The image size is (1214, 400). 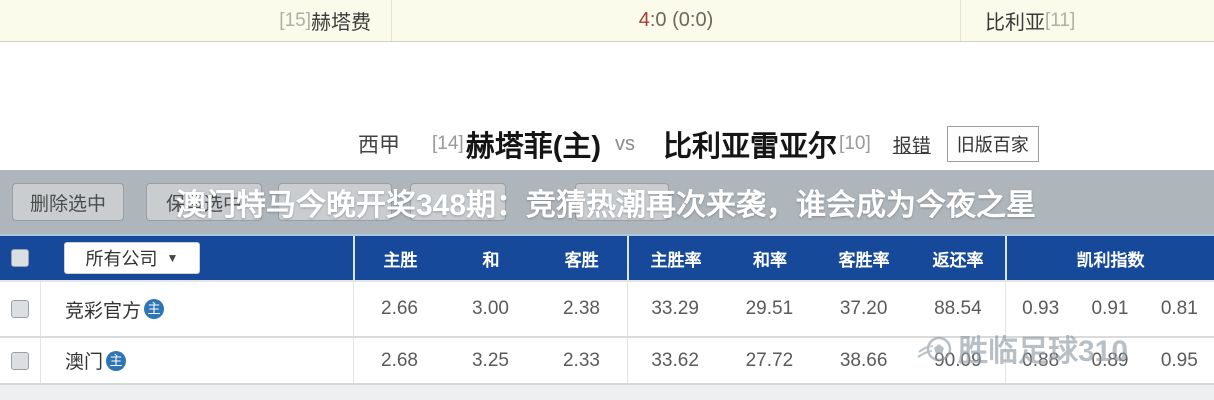 I want to click on col-kelly: 凯利指数, so click(x=1110, y=260).